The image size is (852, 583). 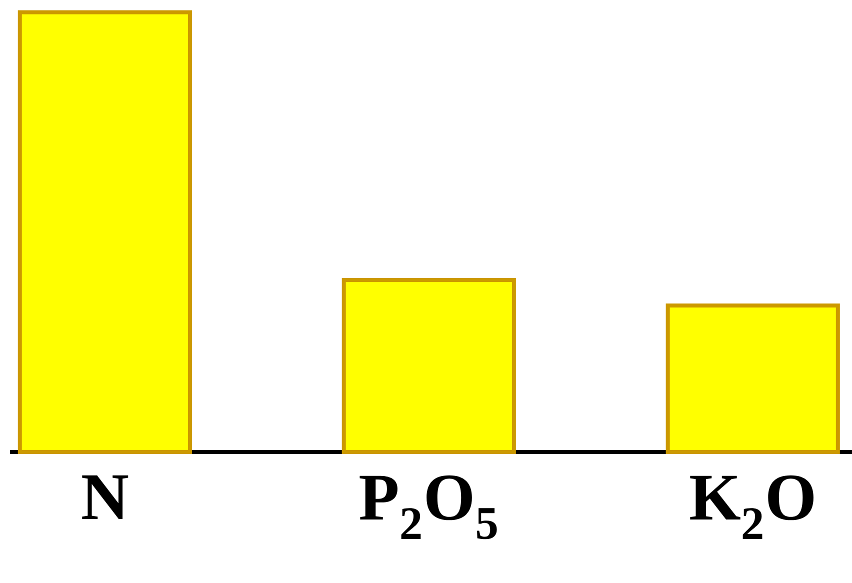 What do you see at coordinates (752, 507) in the screenshot?
I see `x-tick-label: K$_{2}$O` at bounding box center [752, 507].